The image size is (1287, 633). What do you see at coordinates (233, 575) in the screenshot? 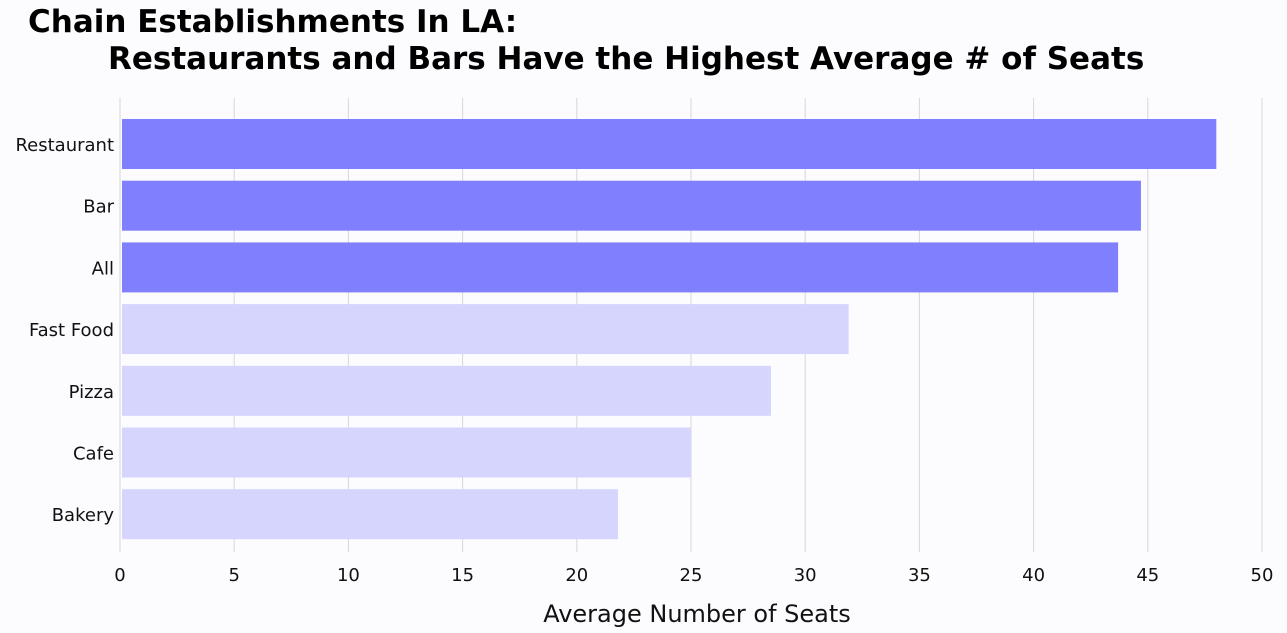
I see `x-tick-label: 5` at bounding box center [233, 575].